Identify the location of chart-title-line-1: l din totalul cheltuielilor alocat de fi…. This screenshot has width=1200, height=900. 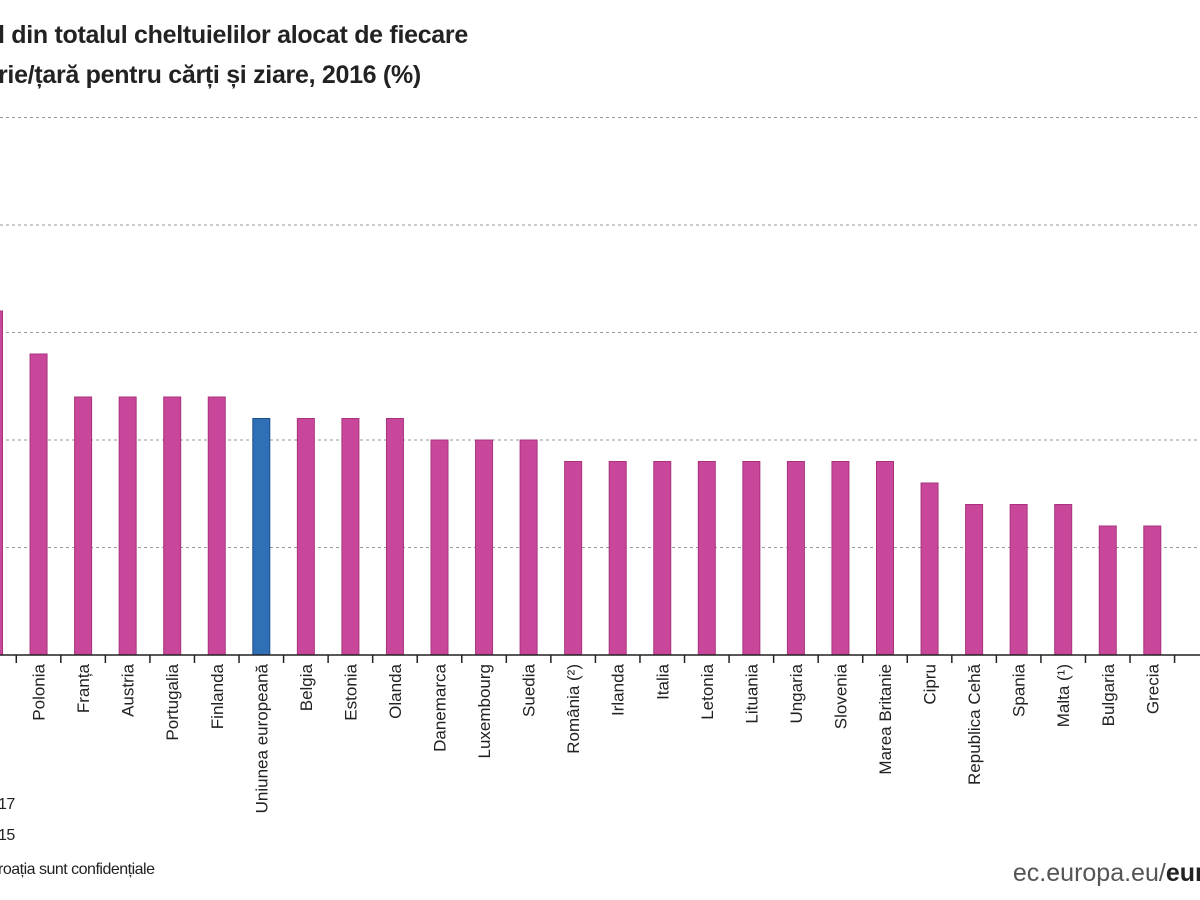
(234, 35).